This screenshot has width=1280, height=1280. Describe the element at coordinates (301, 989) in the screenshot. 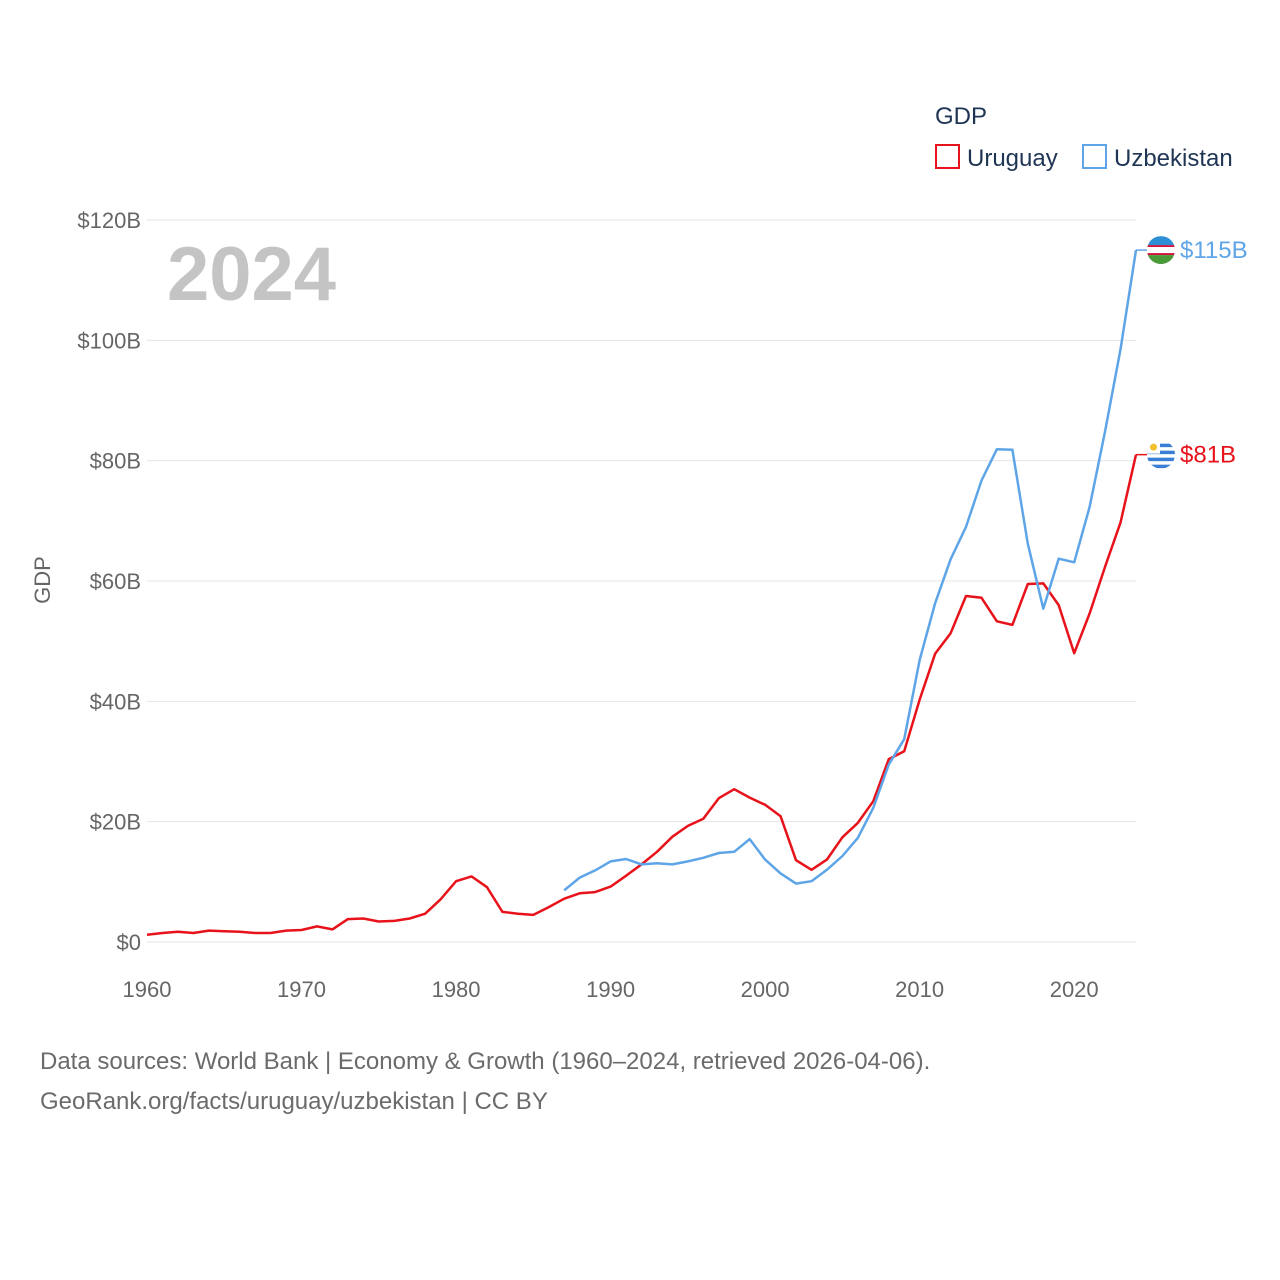

I see `x-tick-label: 1970` at that location.